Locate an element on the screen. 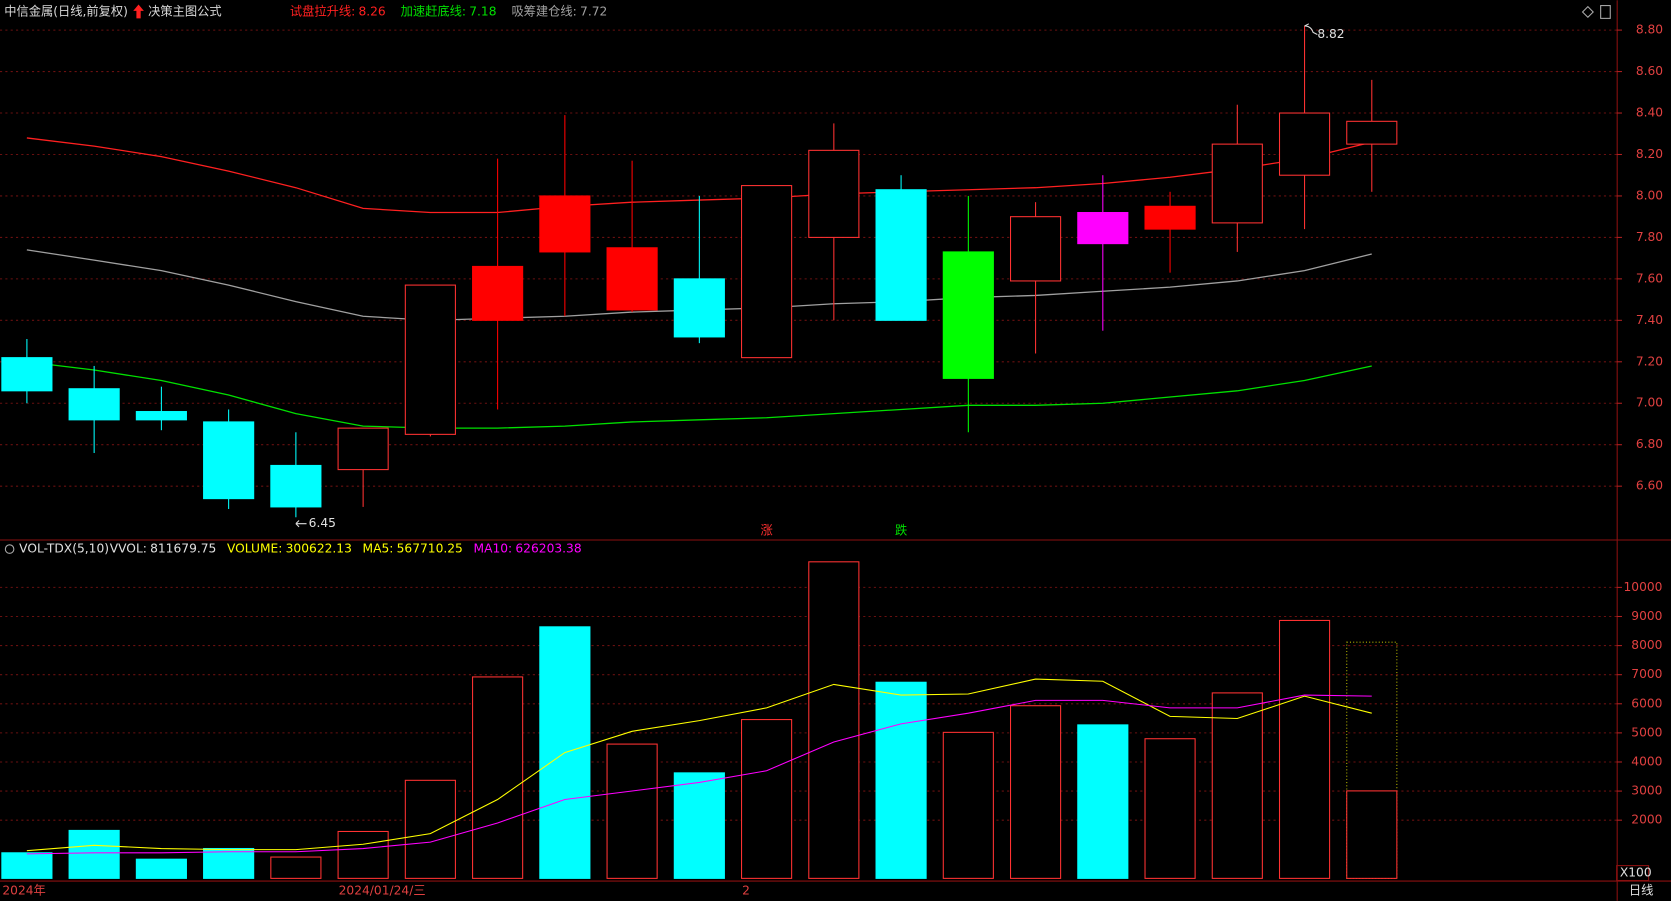 The image size is (1671, 901). min-label: 6.45 is located at coordinates (322, 523).